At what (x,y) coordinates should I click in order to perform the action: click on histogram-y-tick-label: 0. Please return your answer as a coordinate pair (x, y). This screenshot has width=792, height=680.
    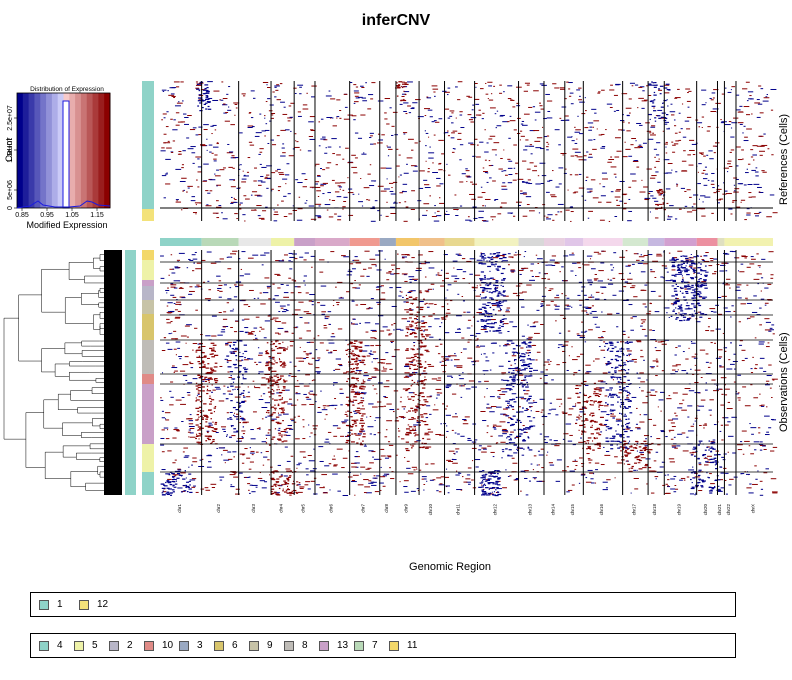
    Looking at the image, I should click on (10, 208).